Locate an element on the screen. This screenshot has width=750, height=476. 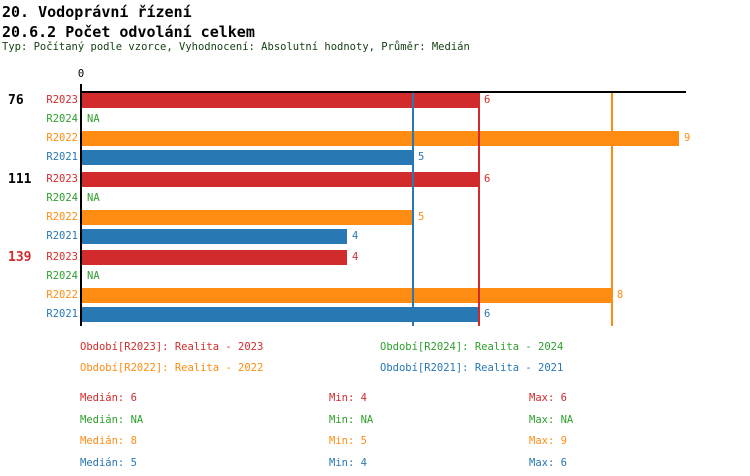
y-axis-line is located at coordinates (81, 205).